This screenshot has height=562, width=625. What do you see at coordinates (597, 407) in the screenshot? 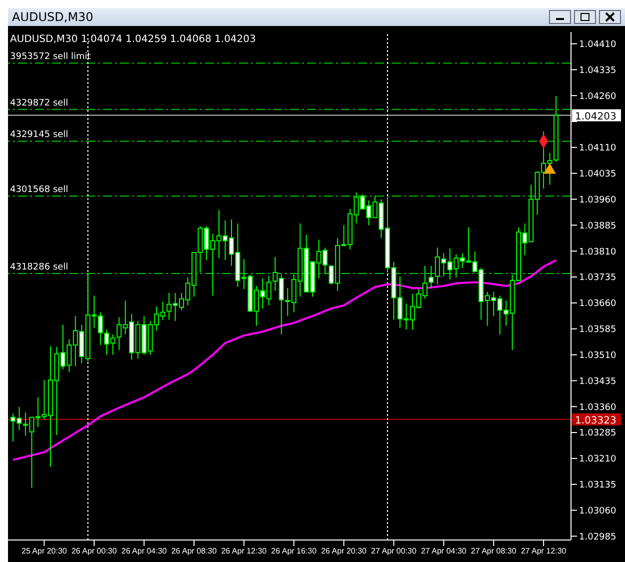
I see `y-tick-label: 1.03360` at bounding box center [597, 407].